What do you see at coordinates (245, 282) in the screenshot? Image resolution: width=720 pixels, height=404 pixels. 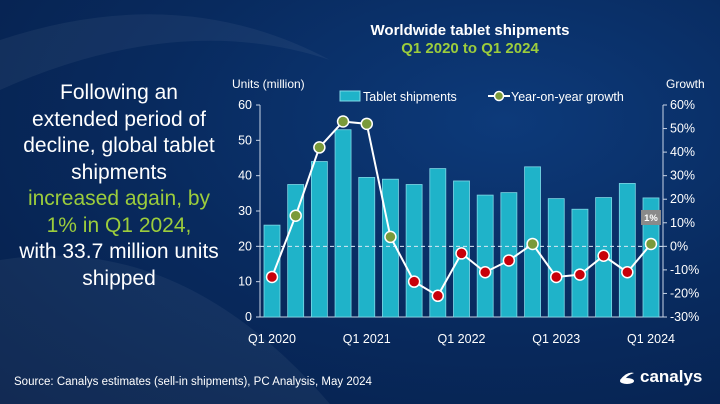 I see `y-tick-label: 10` at bounding box center [245, 282].